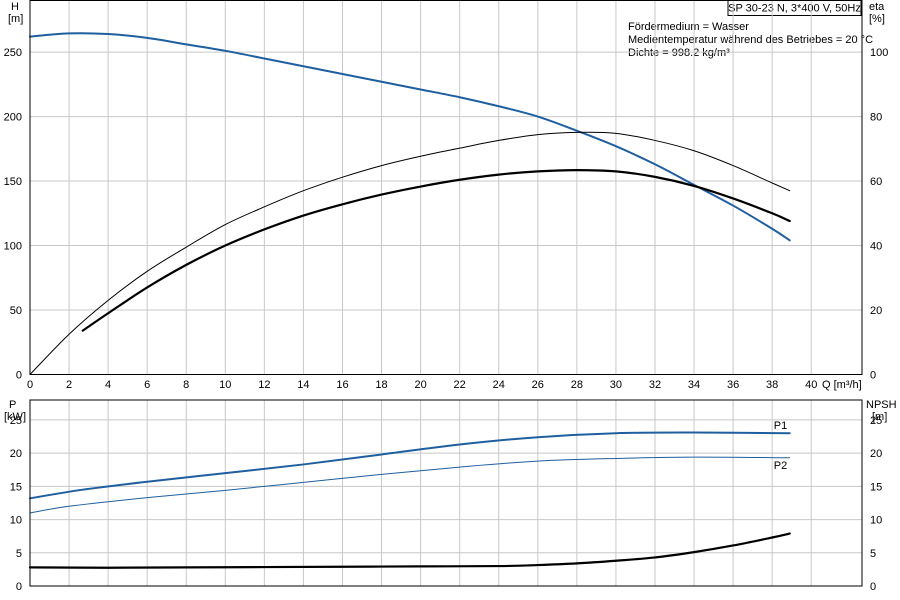 The image size is (900, 600). What do you see at coordinates (147, 385) in the screenshot?
I see `x-tick-label: 6` at bounding box center [147, 385].